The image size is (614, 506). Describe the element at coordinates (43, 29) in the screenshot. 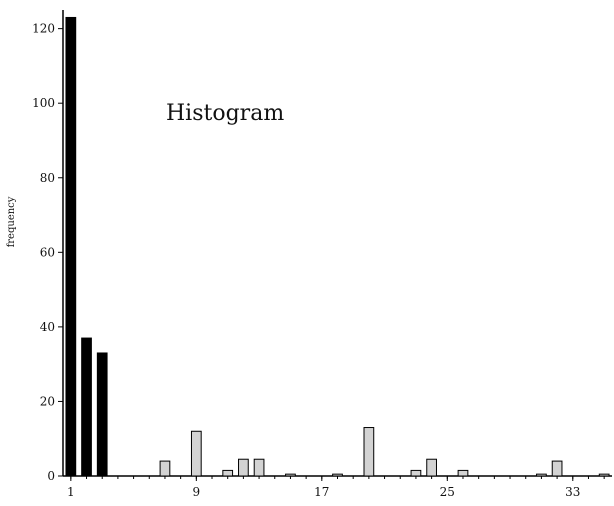

I see `y-tick-label: 120` at that location.